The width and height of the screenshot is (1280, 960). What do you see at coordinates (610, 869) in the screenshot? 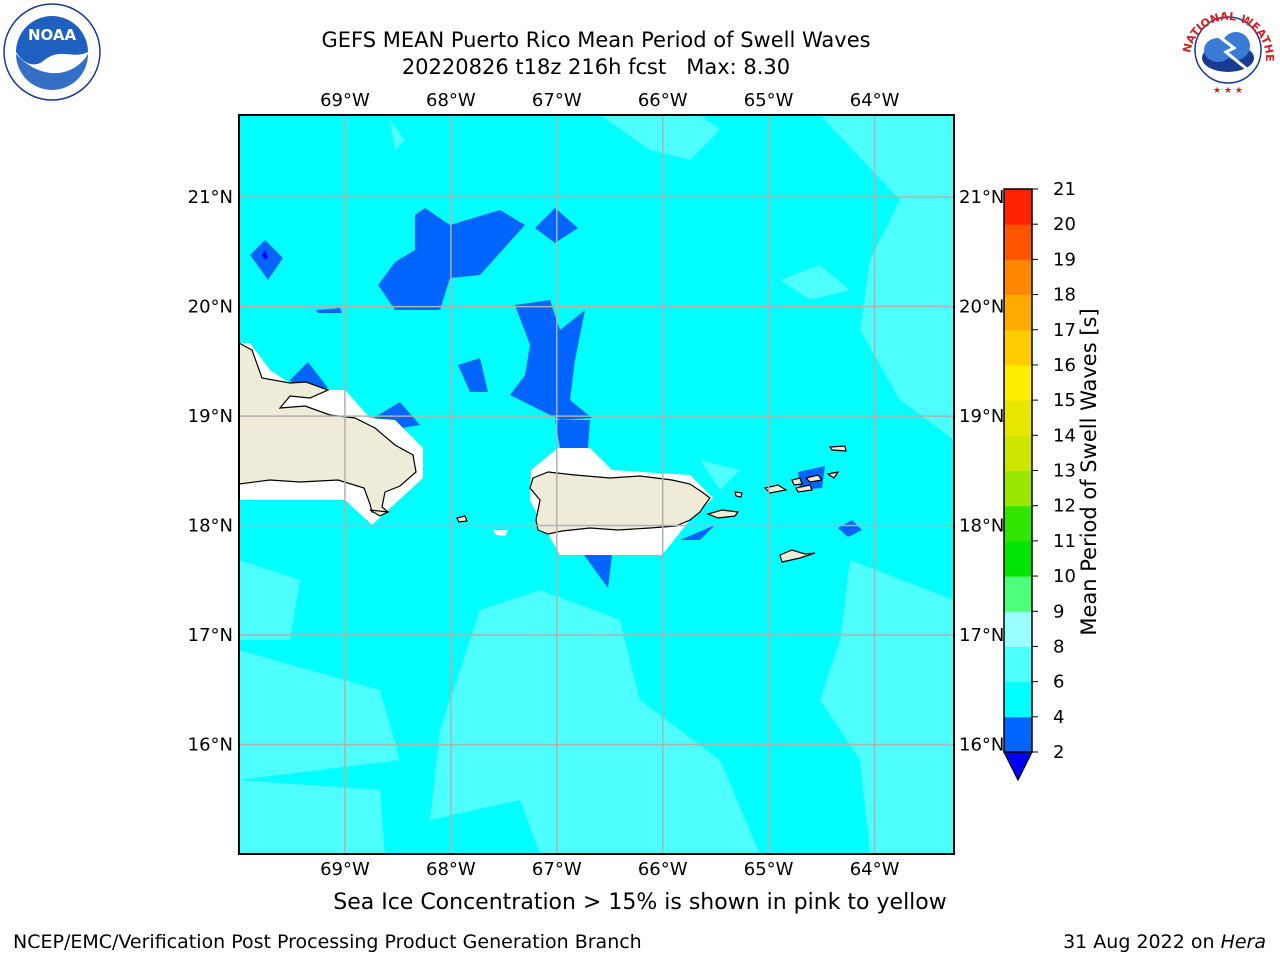
I see `lon-labels-bottom: 69°W 68°W 67°W 66°W 65°W 64°W` at bounding box center [610, 869].